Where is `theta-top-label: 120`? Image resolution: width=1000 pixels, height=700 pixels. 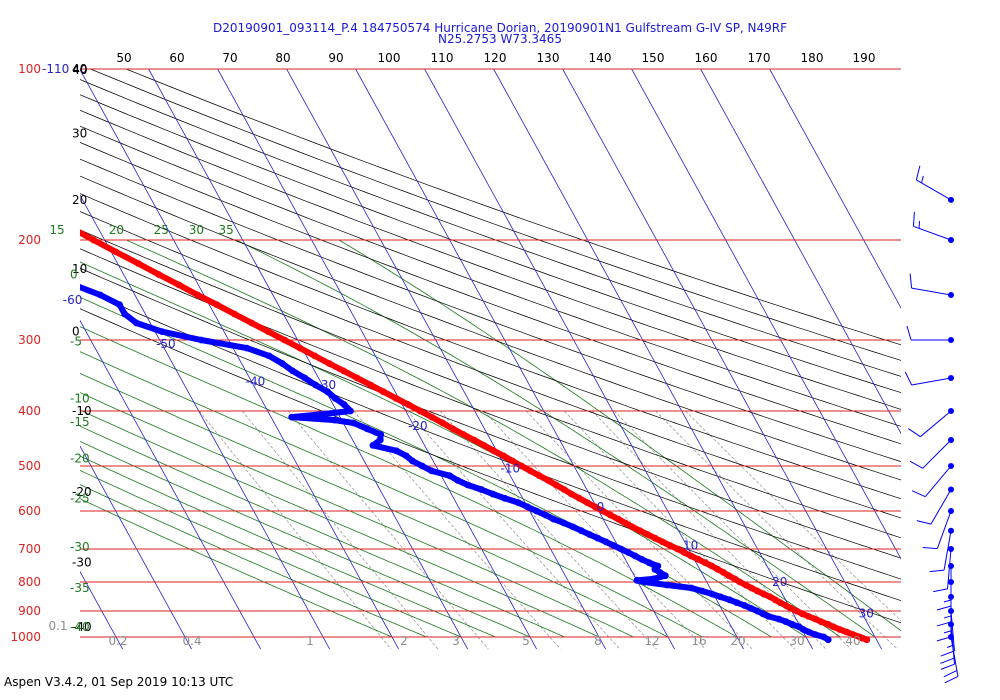
theta-top-label: 120 is located at coordinates (495, 58).